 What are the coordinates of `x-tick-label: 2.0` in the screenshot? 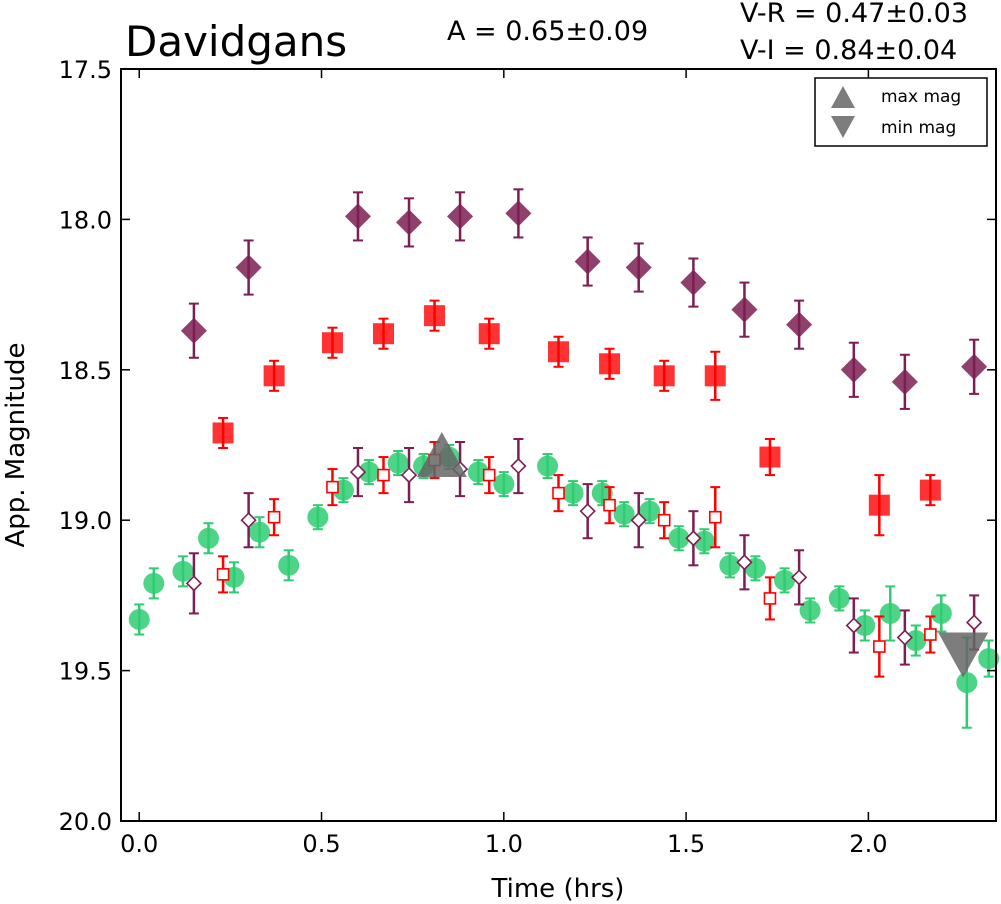 It's located at (868, 844).